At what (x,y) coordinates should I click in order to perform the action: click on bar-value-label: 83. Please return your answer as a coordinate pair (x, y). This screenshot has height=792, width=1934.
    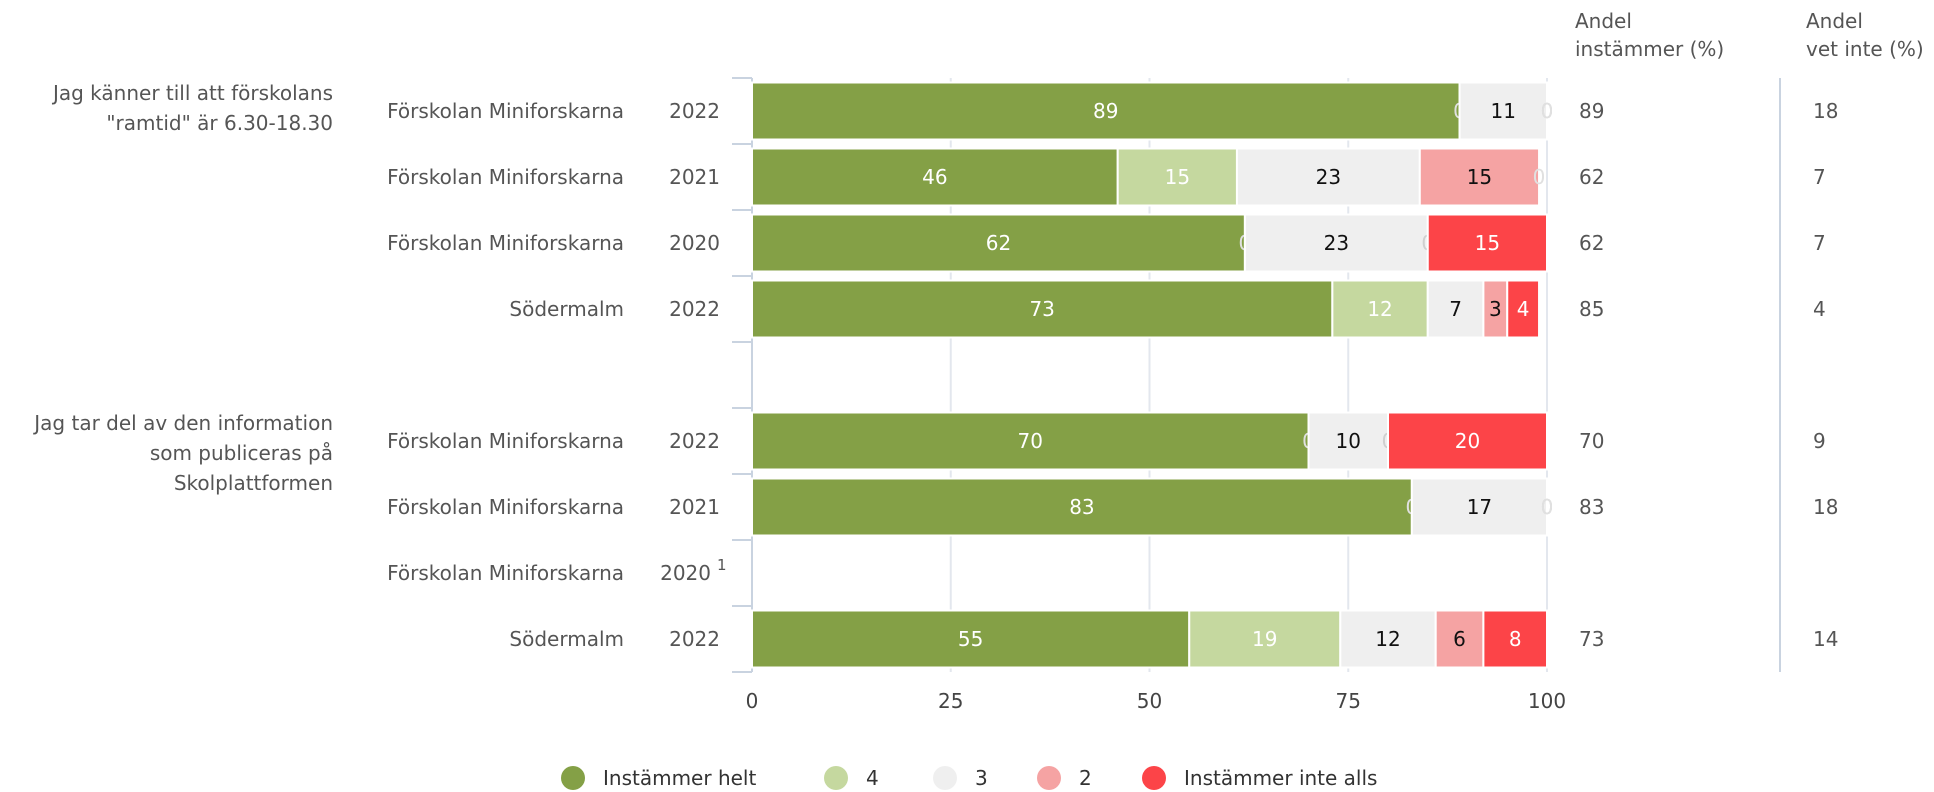
    Looking at the image, I should click on (1081, 507).